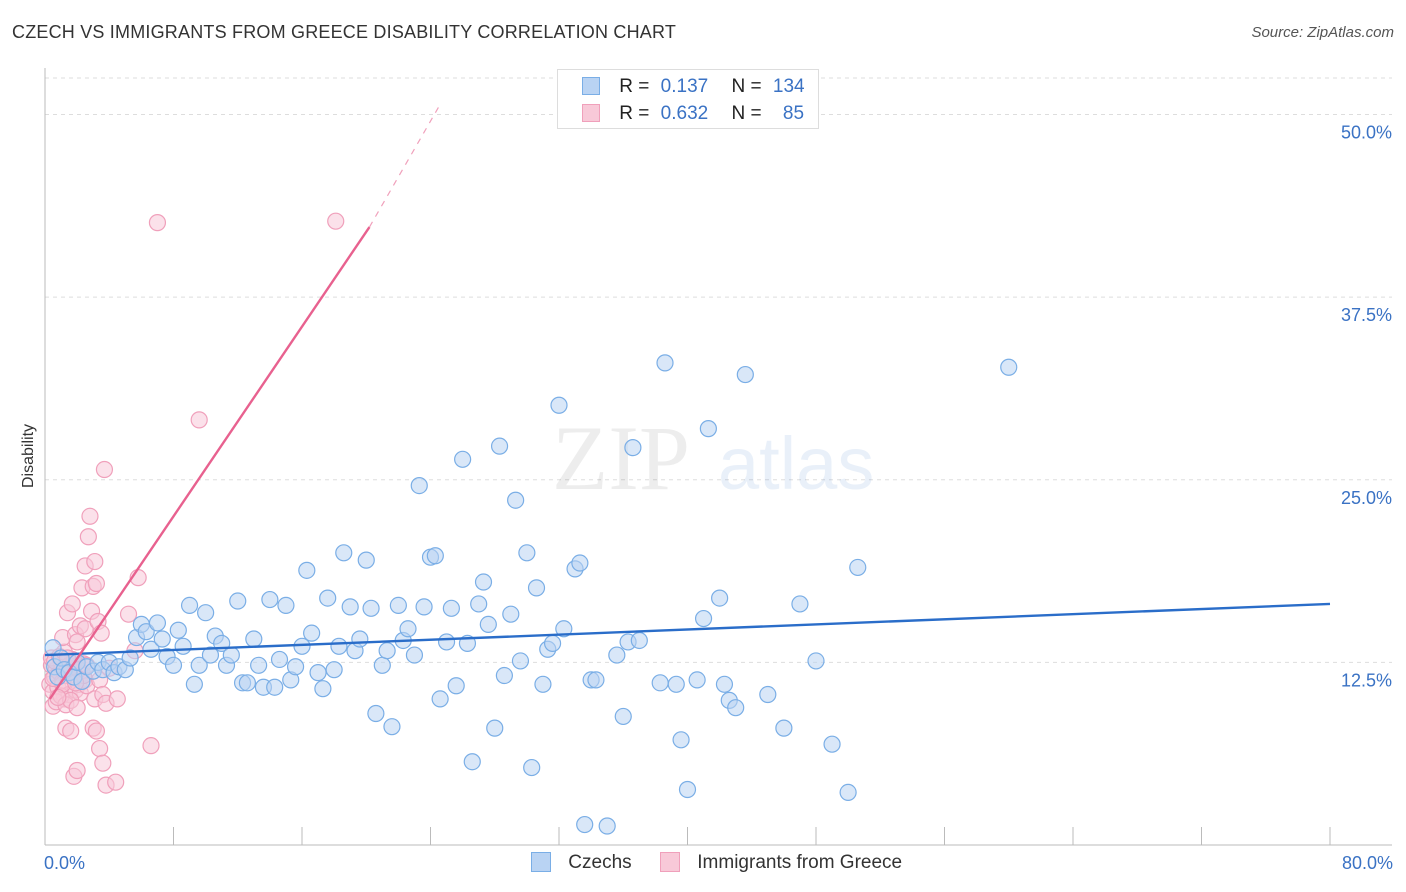 The width and height of the screenshot is (1406, 892). What do you see at coordinates (591, 86) in the screenshot?
I see `legend-swatch-czechs` at bounding box center [591, 86].